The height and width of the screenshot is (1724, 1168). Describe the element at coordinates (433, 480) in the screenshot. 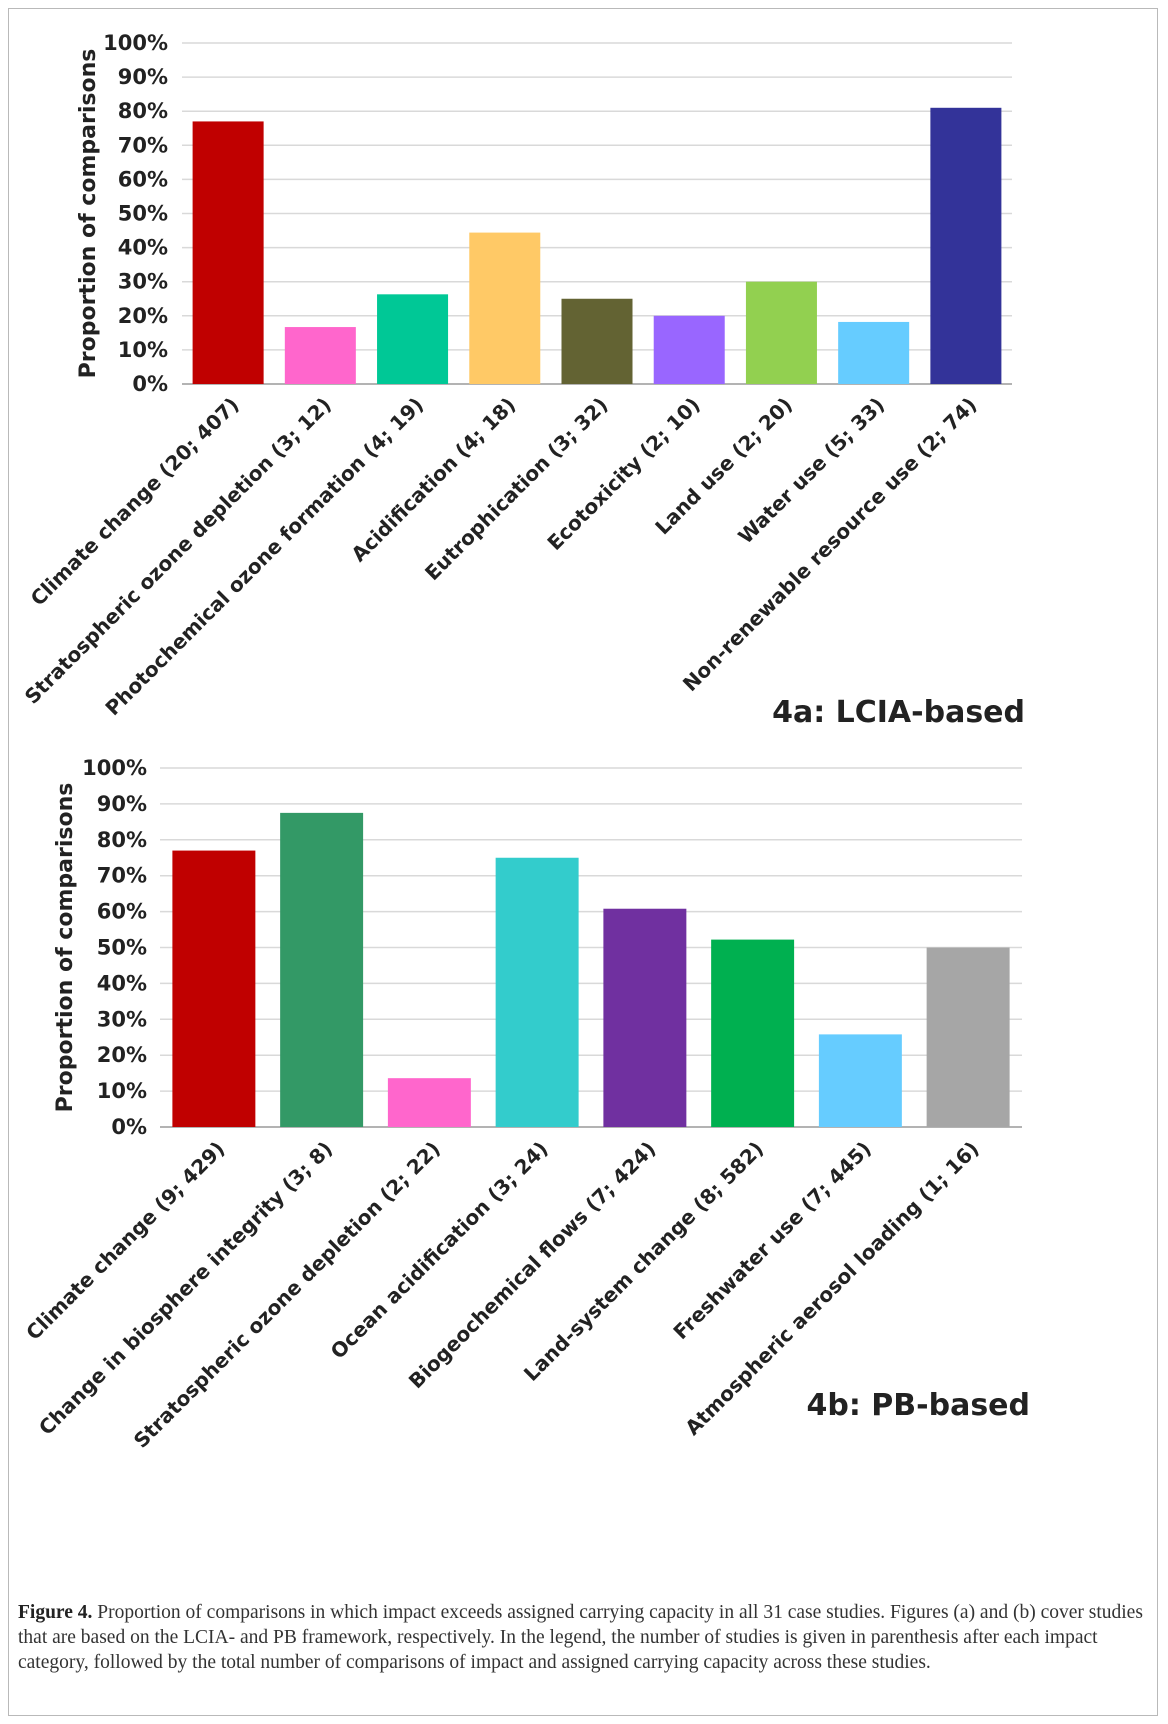

I see `x-category-label: Acidification (4; 18)` at that location.